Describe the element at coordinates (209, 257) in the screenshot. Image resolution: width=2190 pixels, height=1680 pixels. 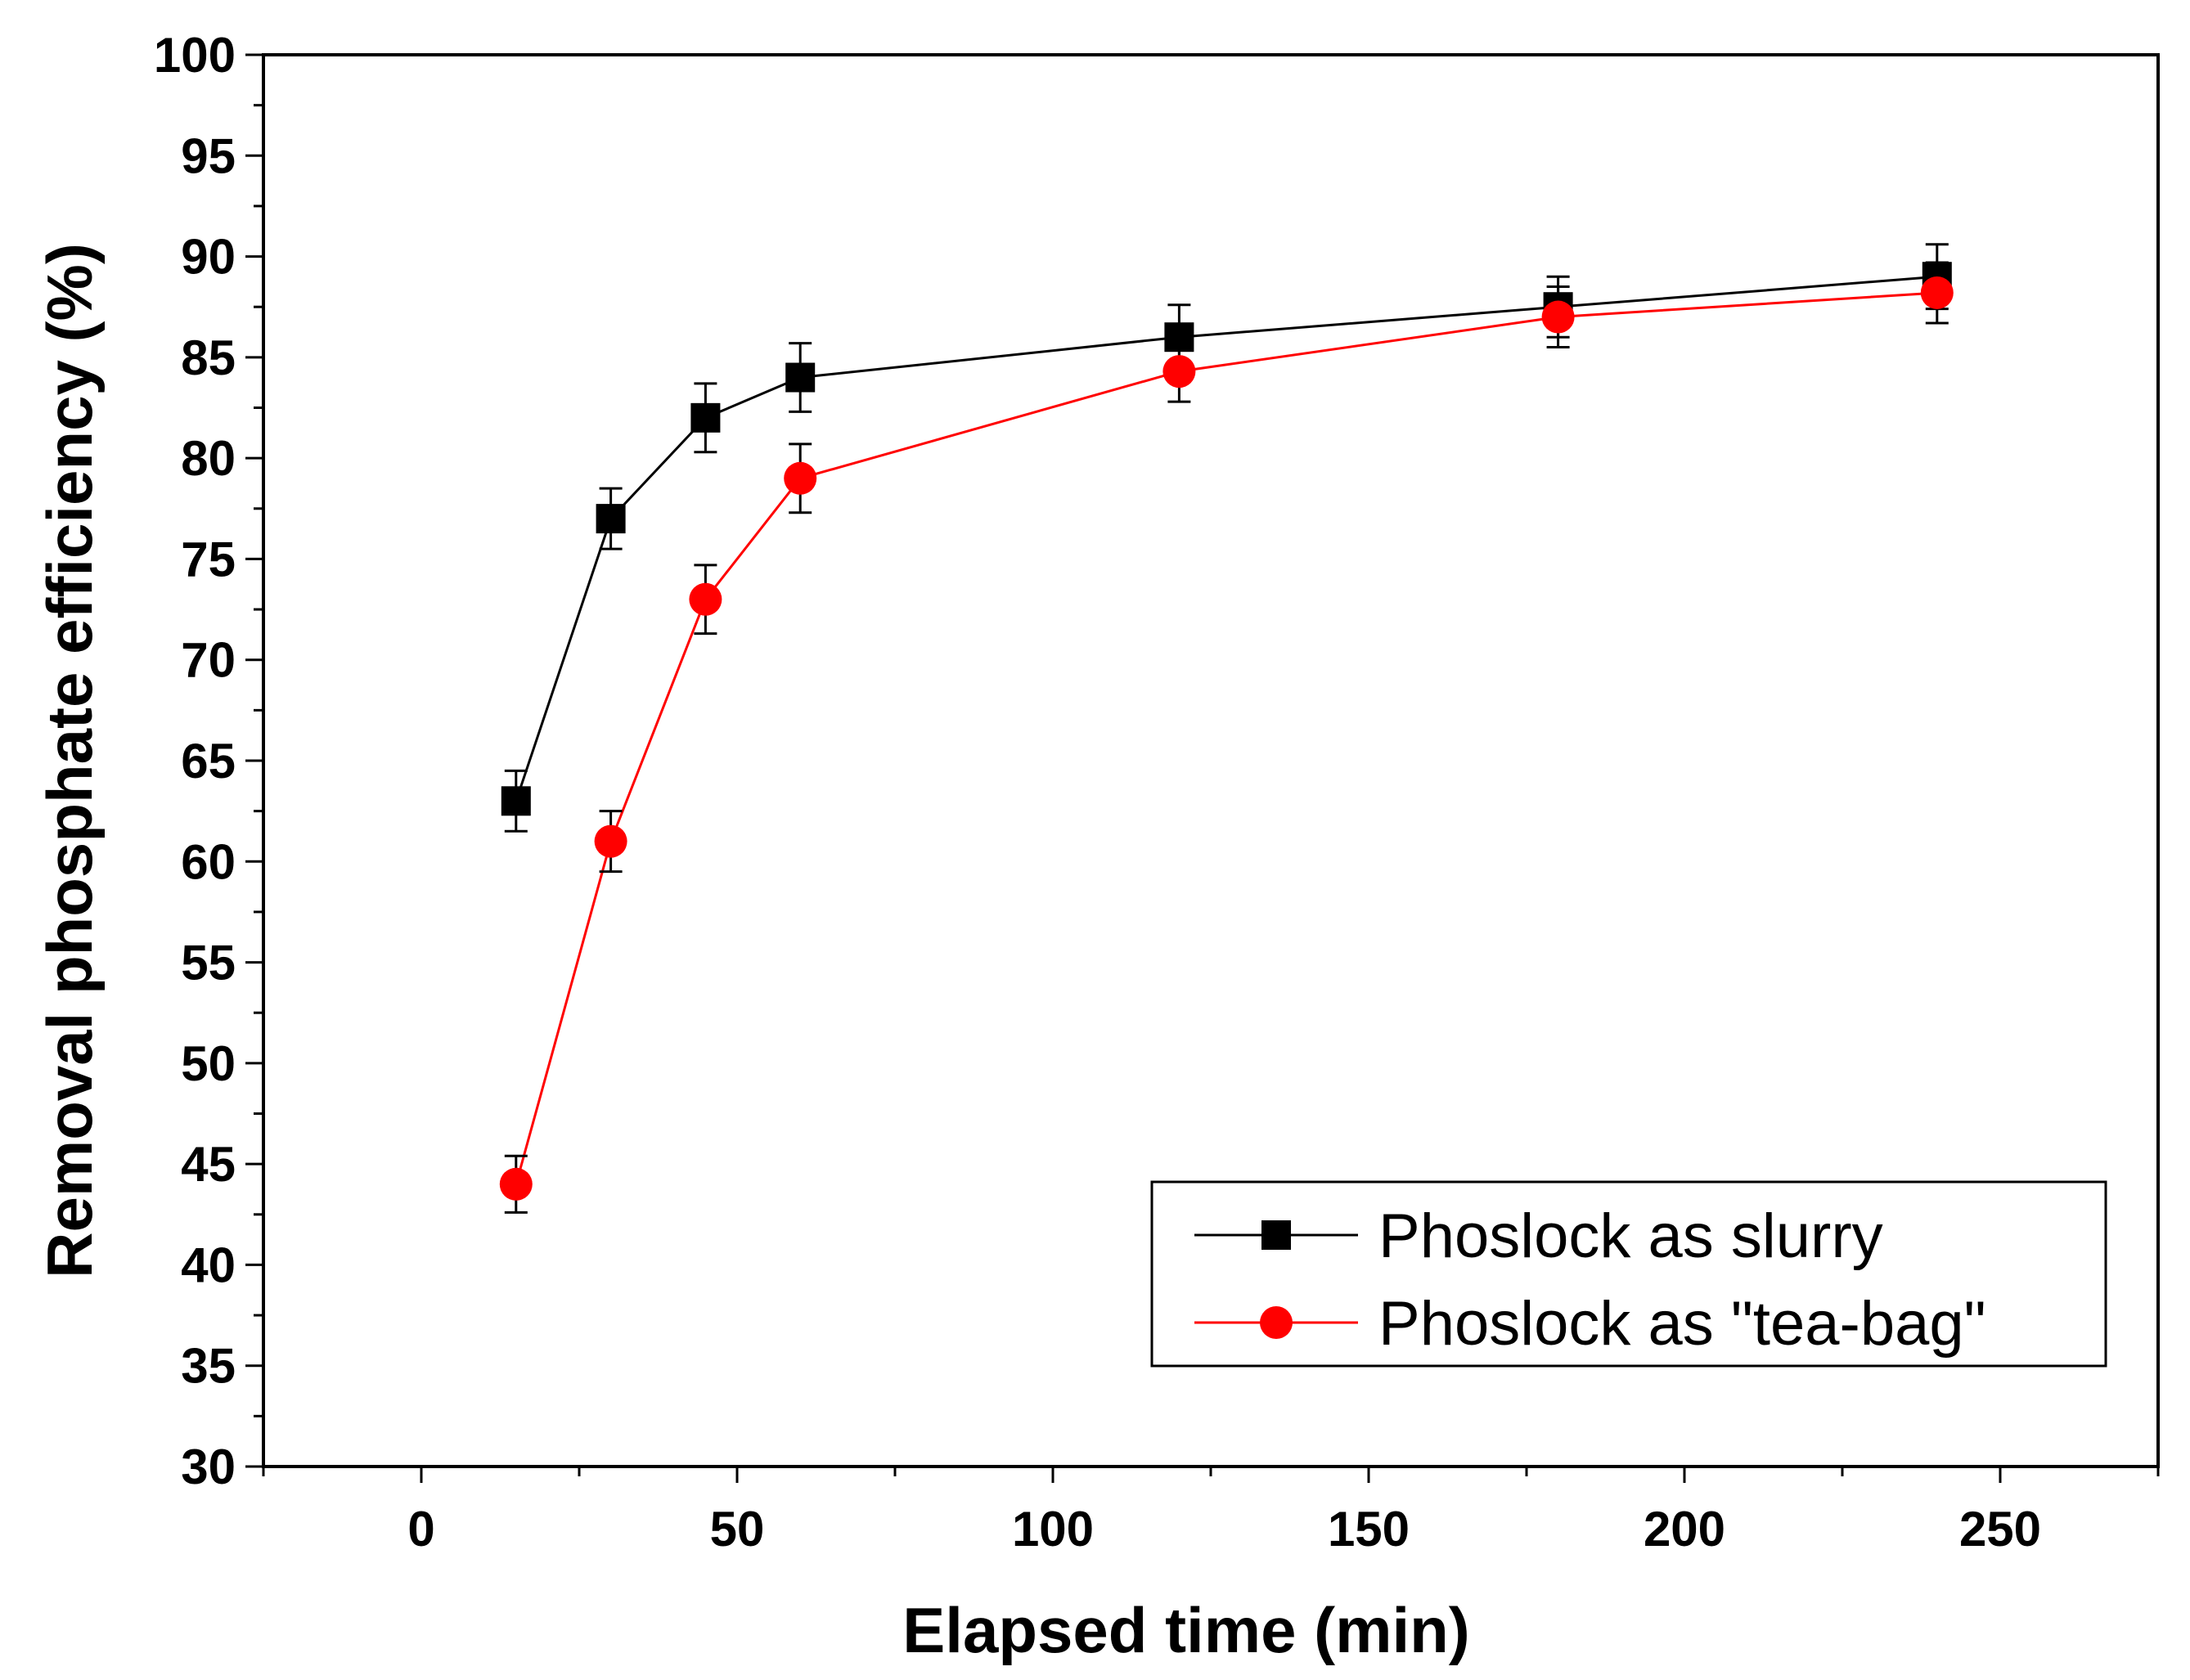
I see `y-tick-label-90: 90` at that location.